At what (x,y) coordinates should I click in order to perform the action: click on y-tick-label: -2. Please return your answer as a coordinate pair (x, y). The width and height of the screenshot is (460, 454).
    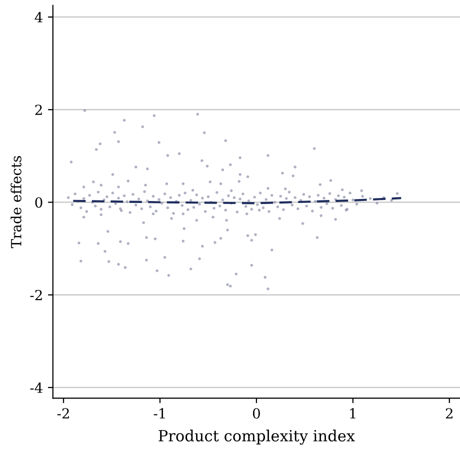
    Looking at the image, I should click on (36, 295).